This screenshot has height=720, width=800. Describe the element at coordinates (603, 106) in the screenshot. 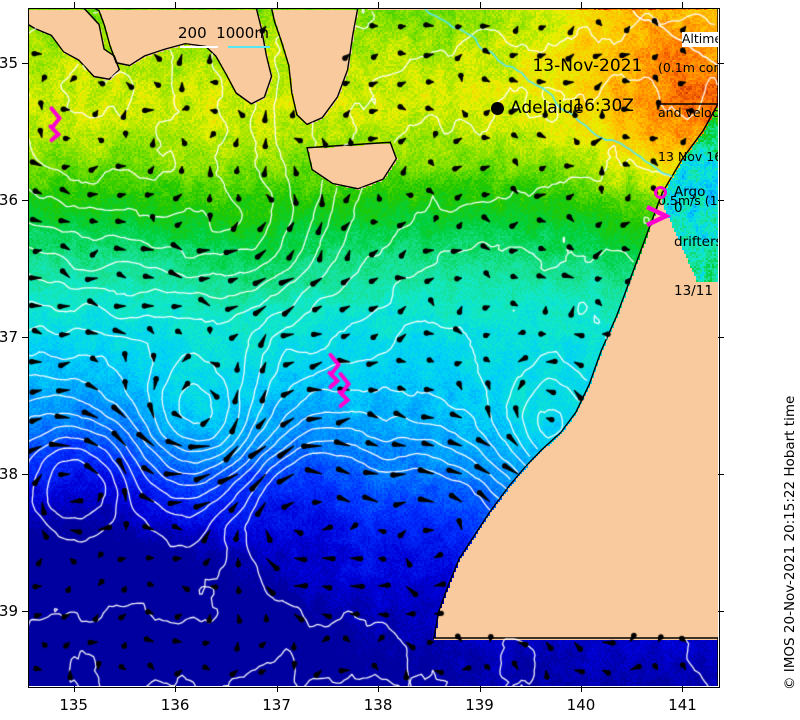

I see `date-stamp-time: 16:30Z` at that location.